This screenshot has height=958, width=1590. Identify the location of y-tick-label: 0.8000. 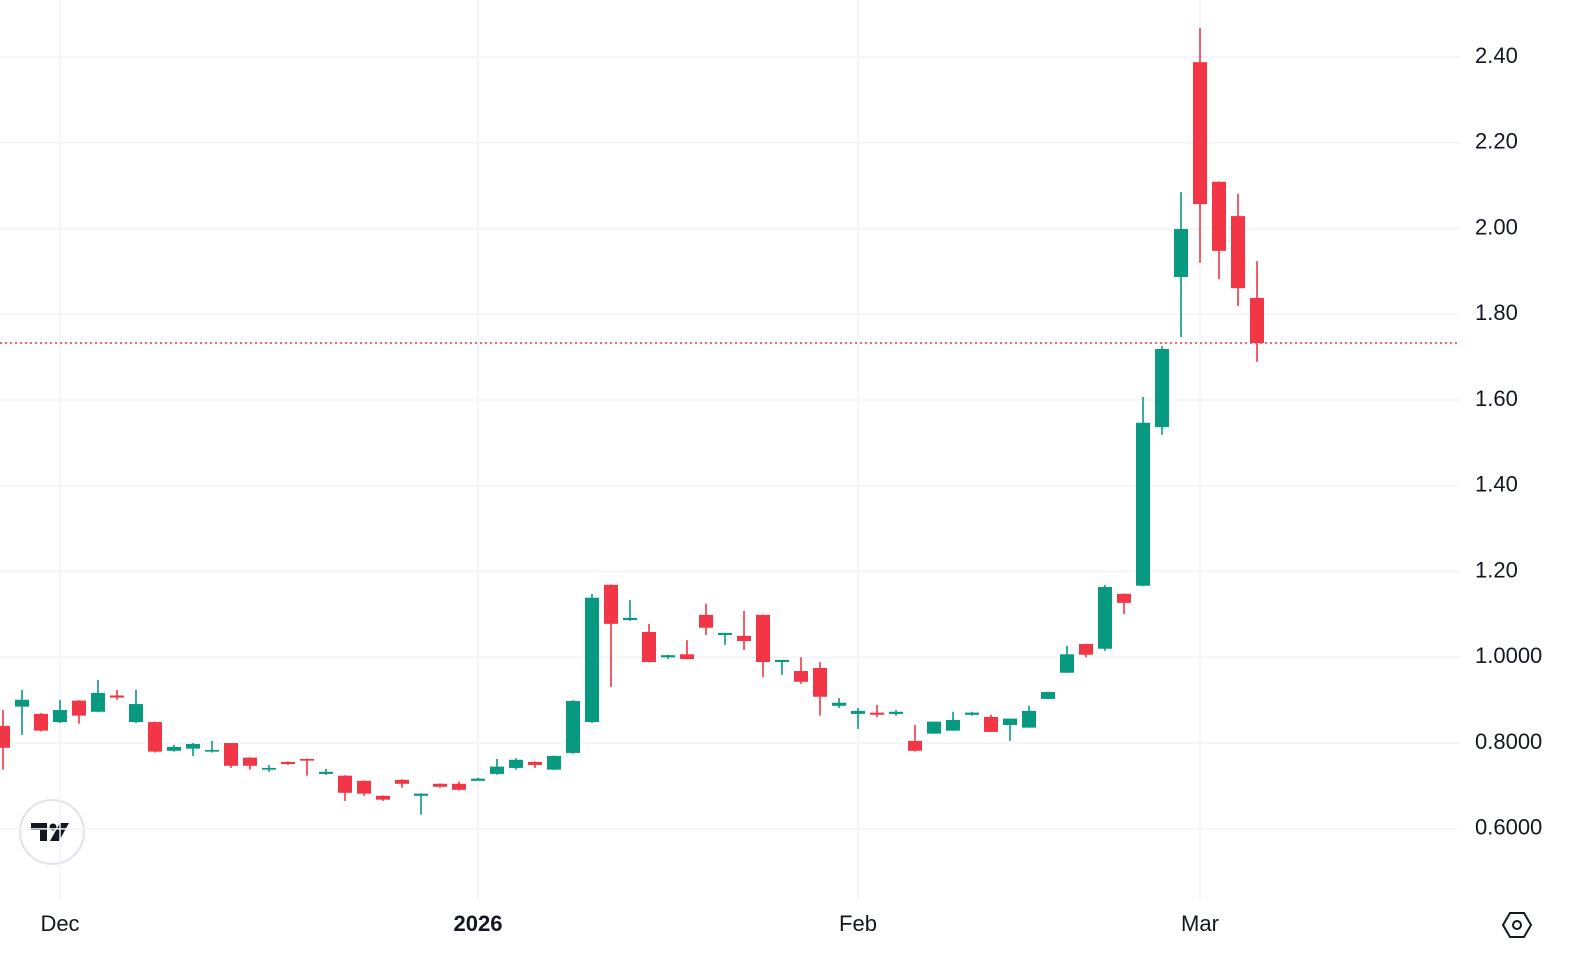
(1508, 741).